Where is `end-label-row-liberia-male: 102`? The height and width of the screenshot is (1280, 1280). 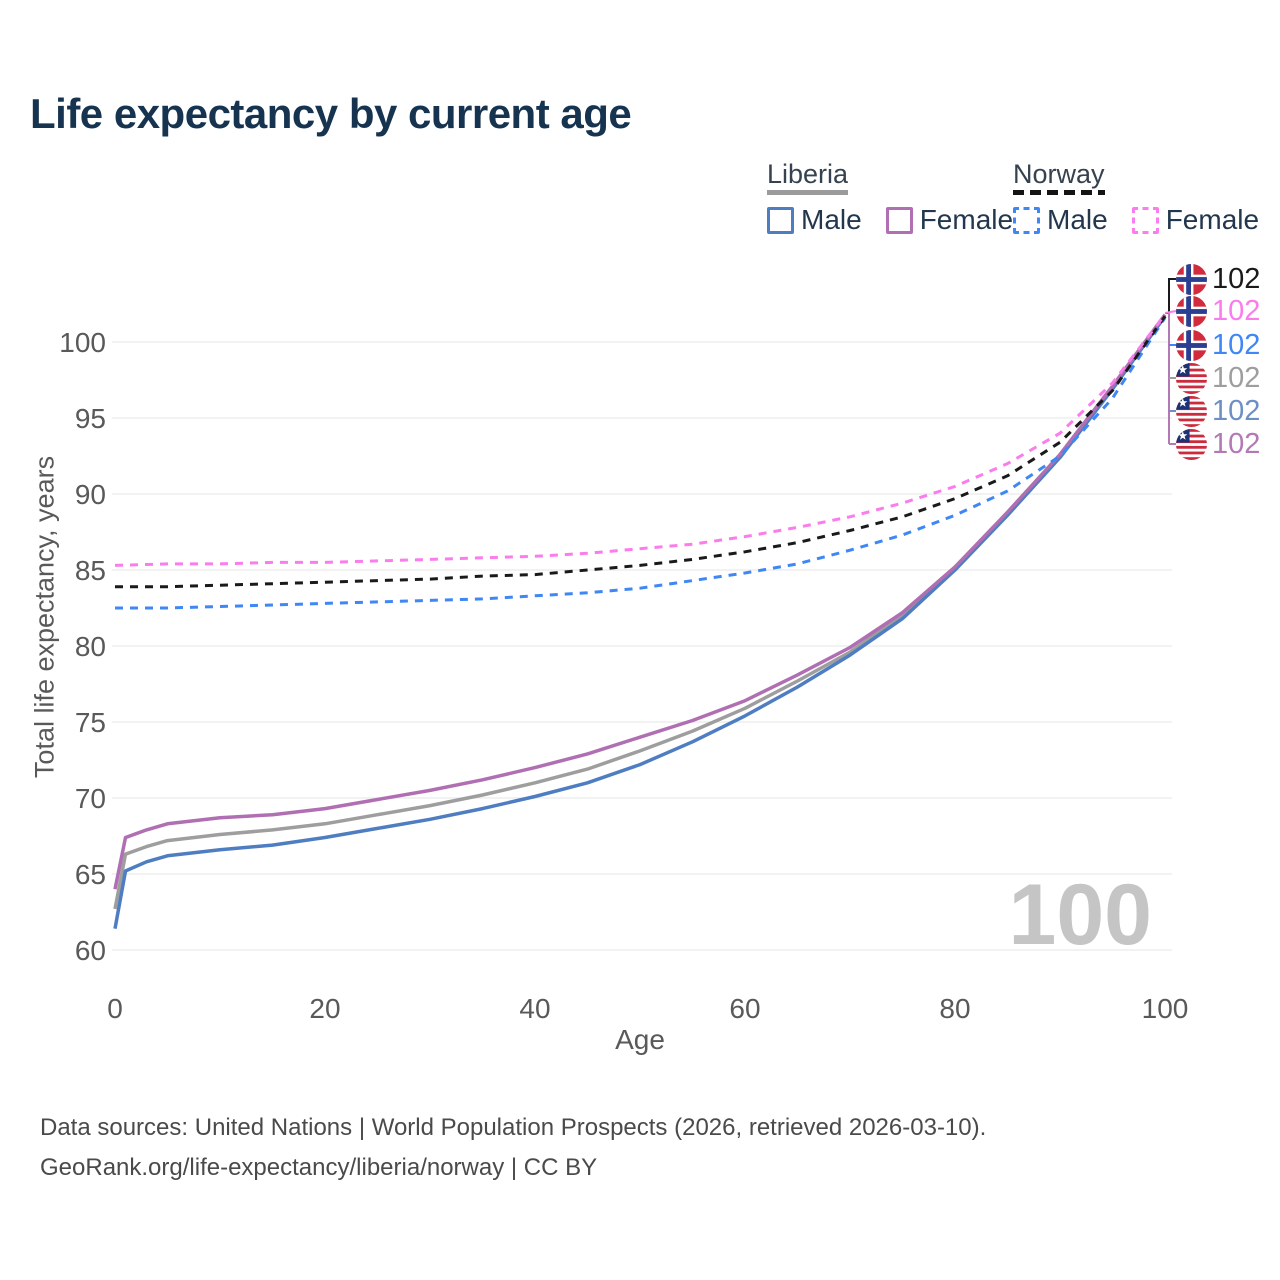
end-label-row-liberia-male: 102 is located at coordinates (1218, 410).